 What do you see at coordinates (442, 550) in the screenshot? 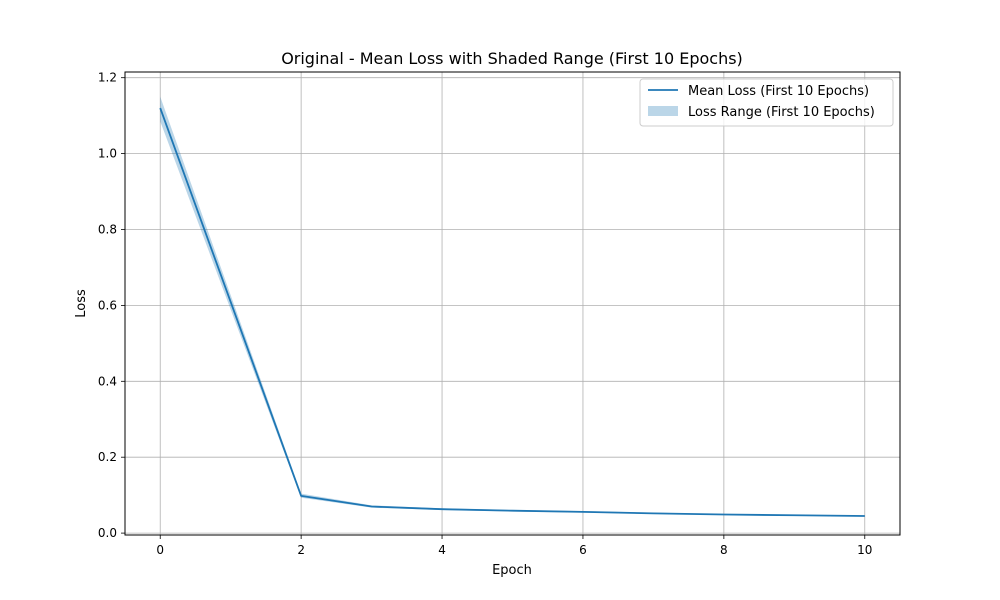
I see `x-tick-label: 4` at bounding box center [442, 550].